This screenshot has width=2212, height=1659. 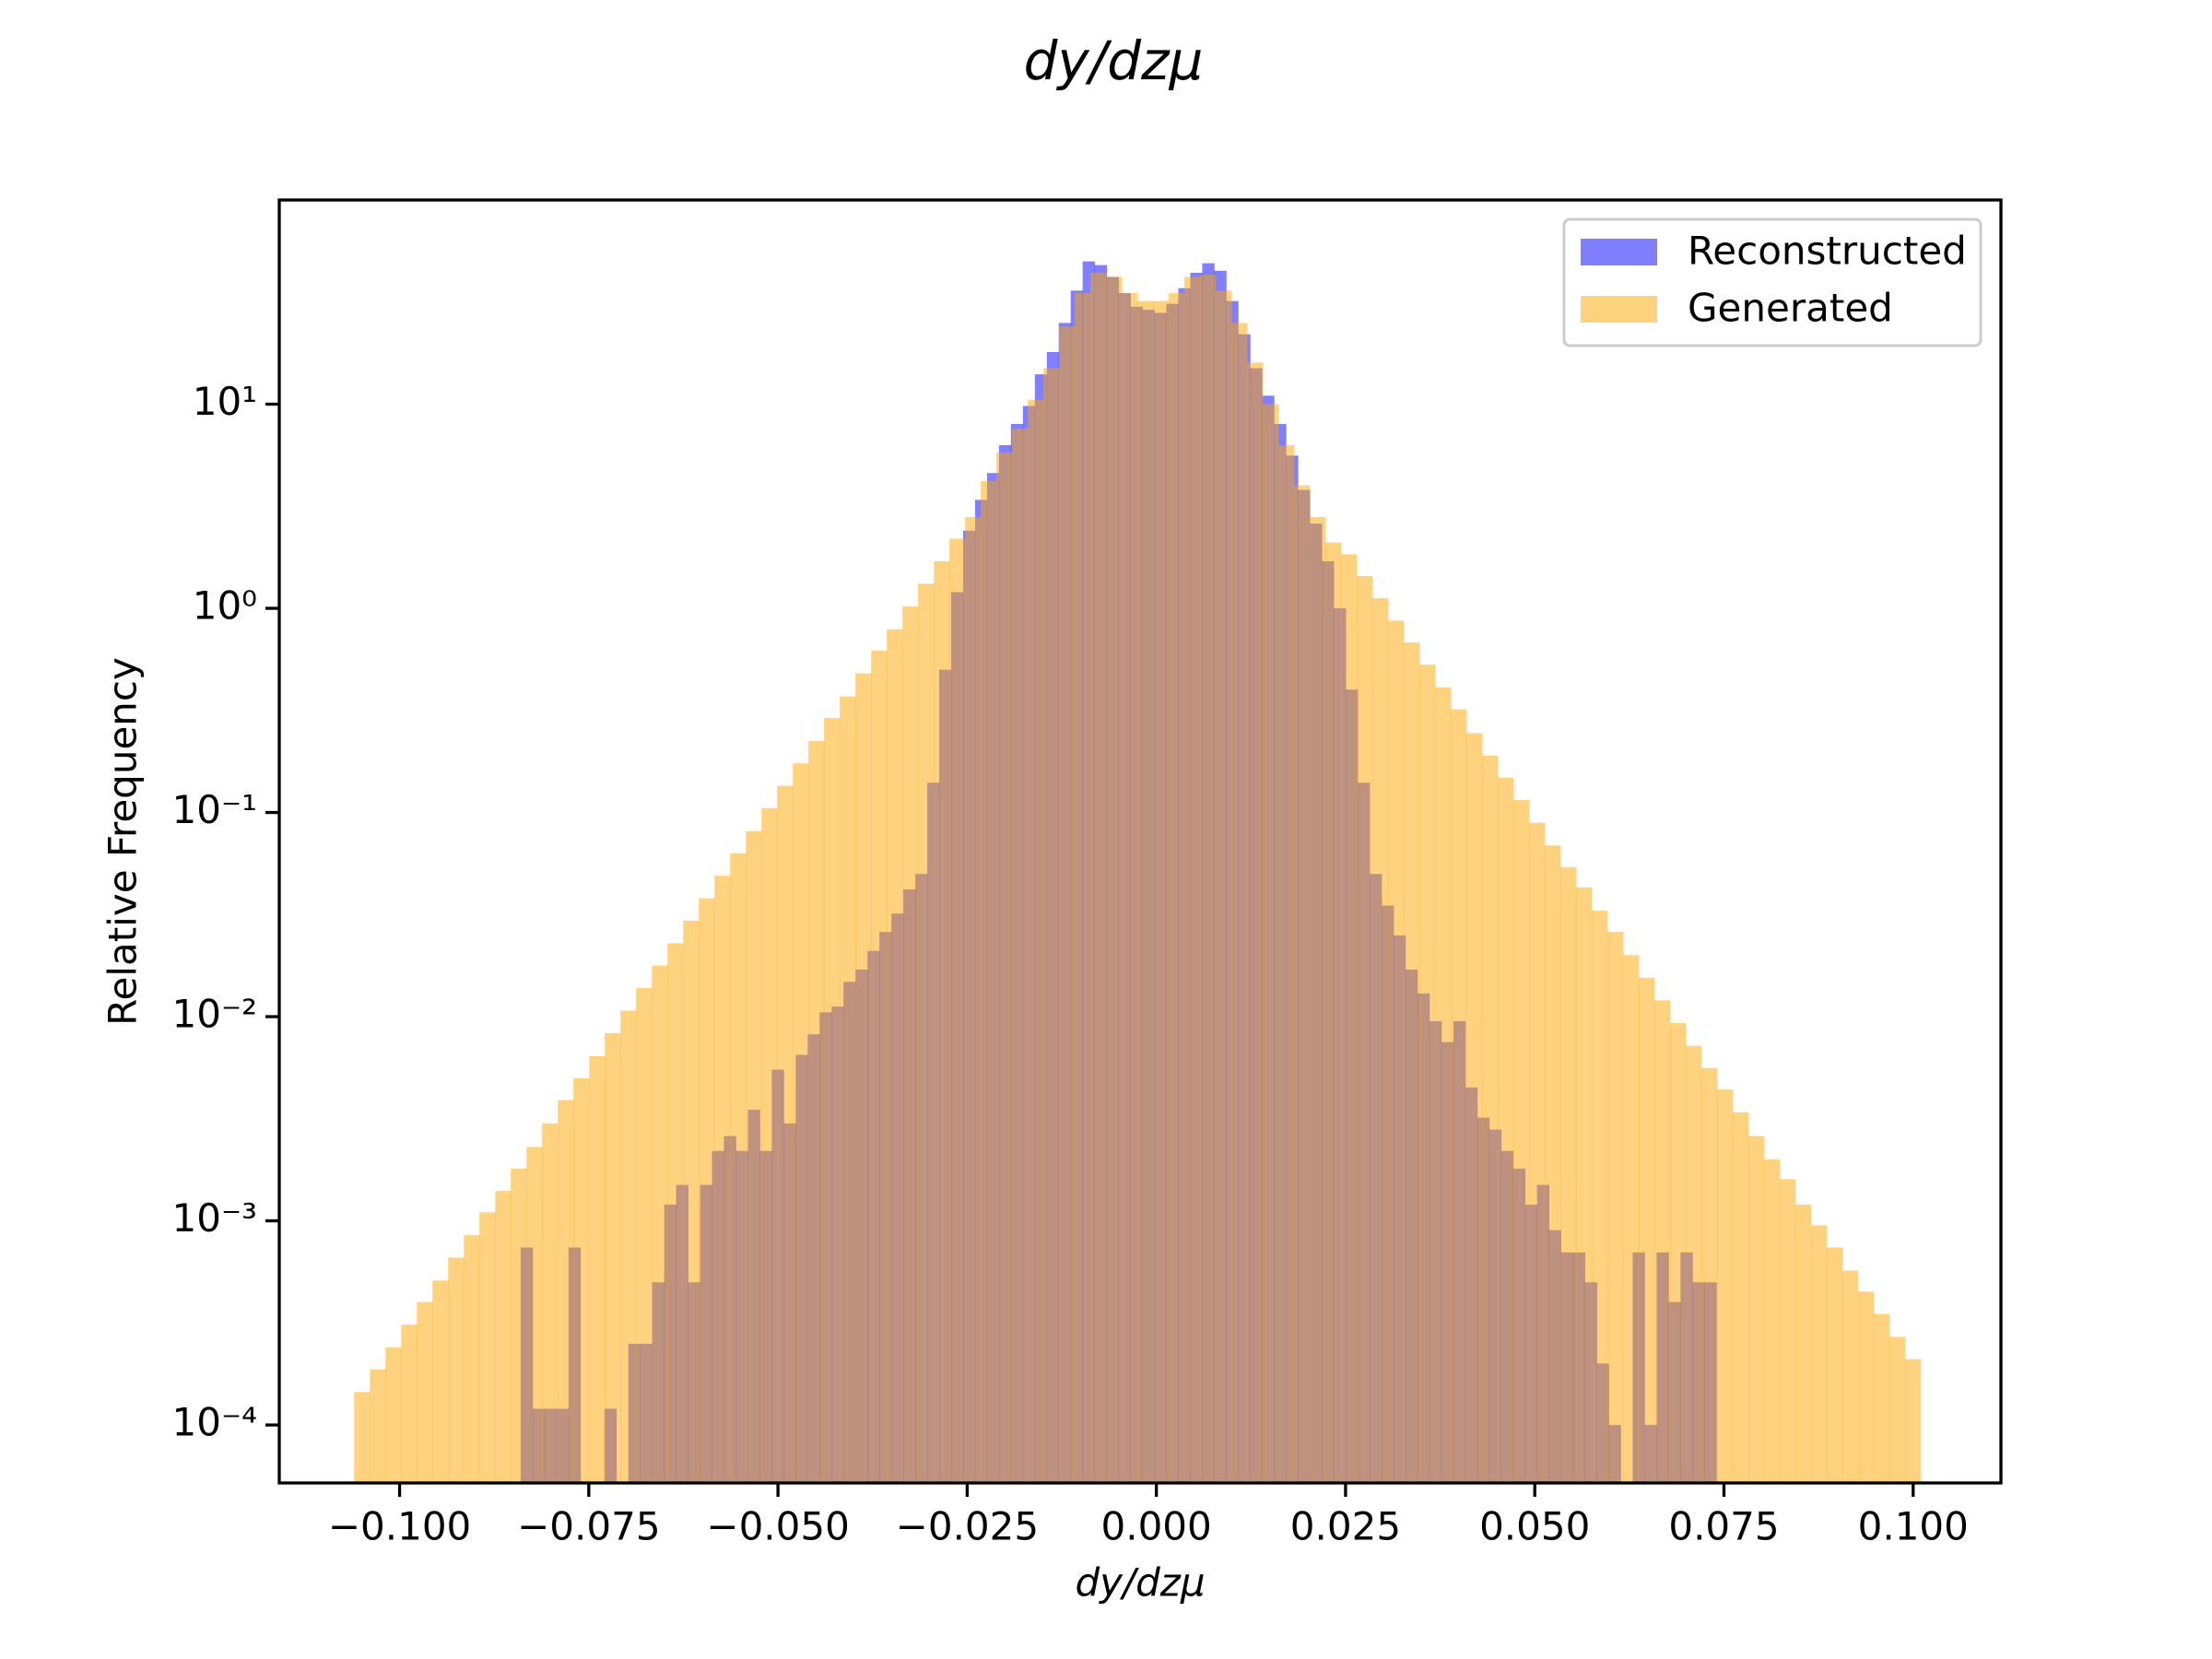 I want to click on legend-label: Reconstructed, so click(x=1827, y=251).